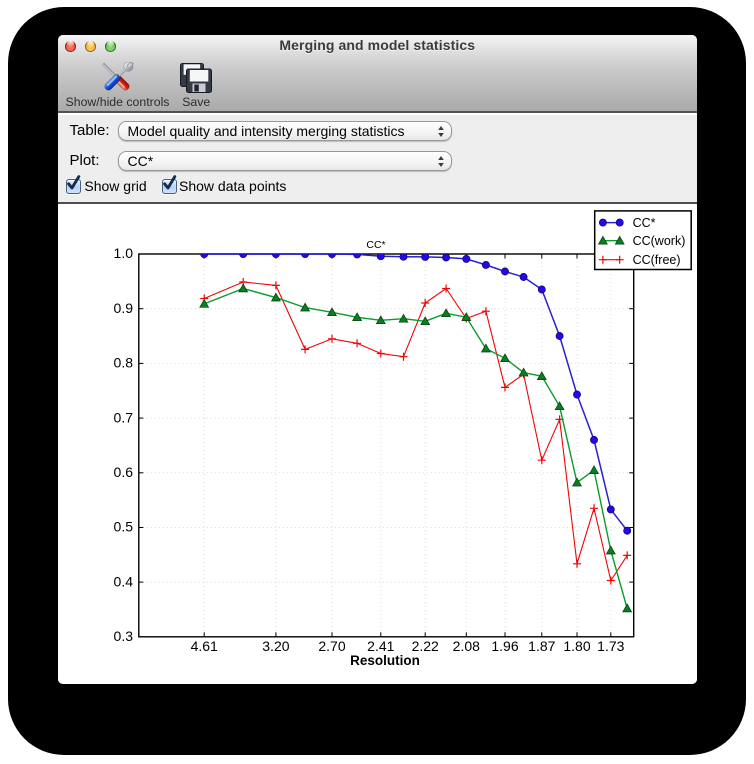 The image size is (754, 764). Describe the element at coordinates (124, 526) in the screenshot. I see `svg-text: 0.5` at that location.